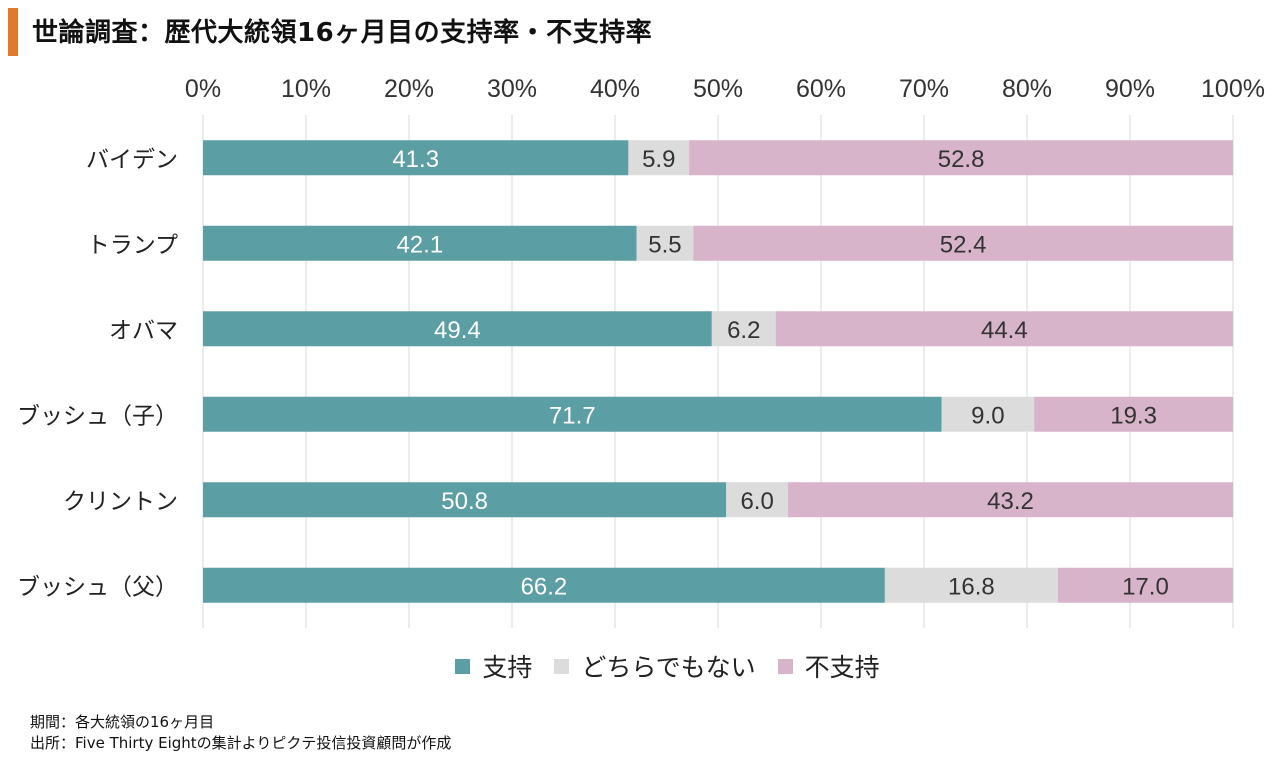  I want to click on data-label: 17.0, so click(1145, 586).